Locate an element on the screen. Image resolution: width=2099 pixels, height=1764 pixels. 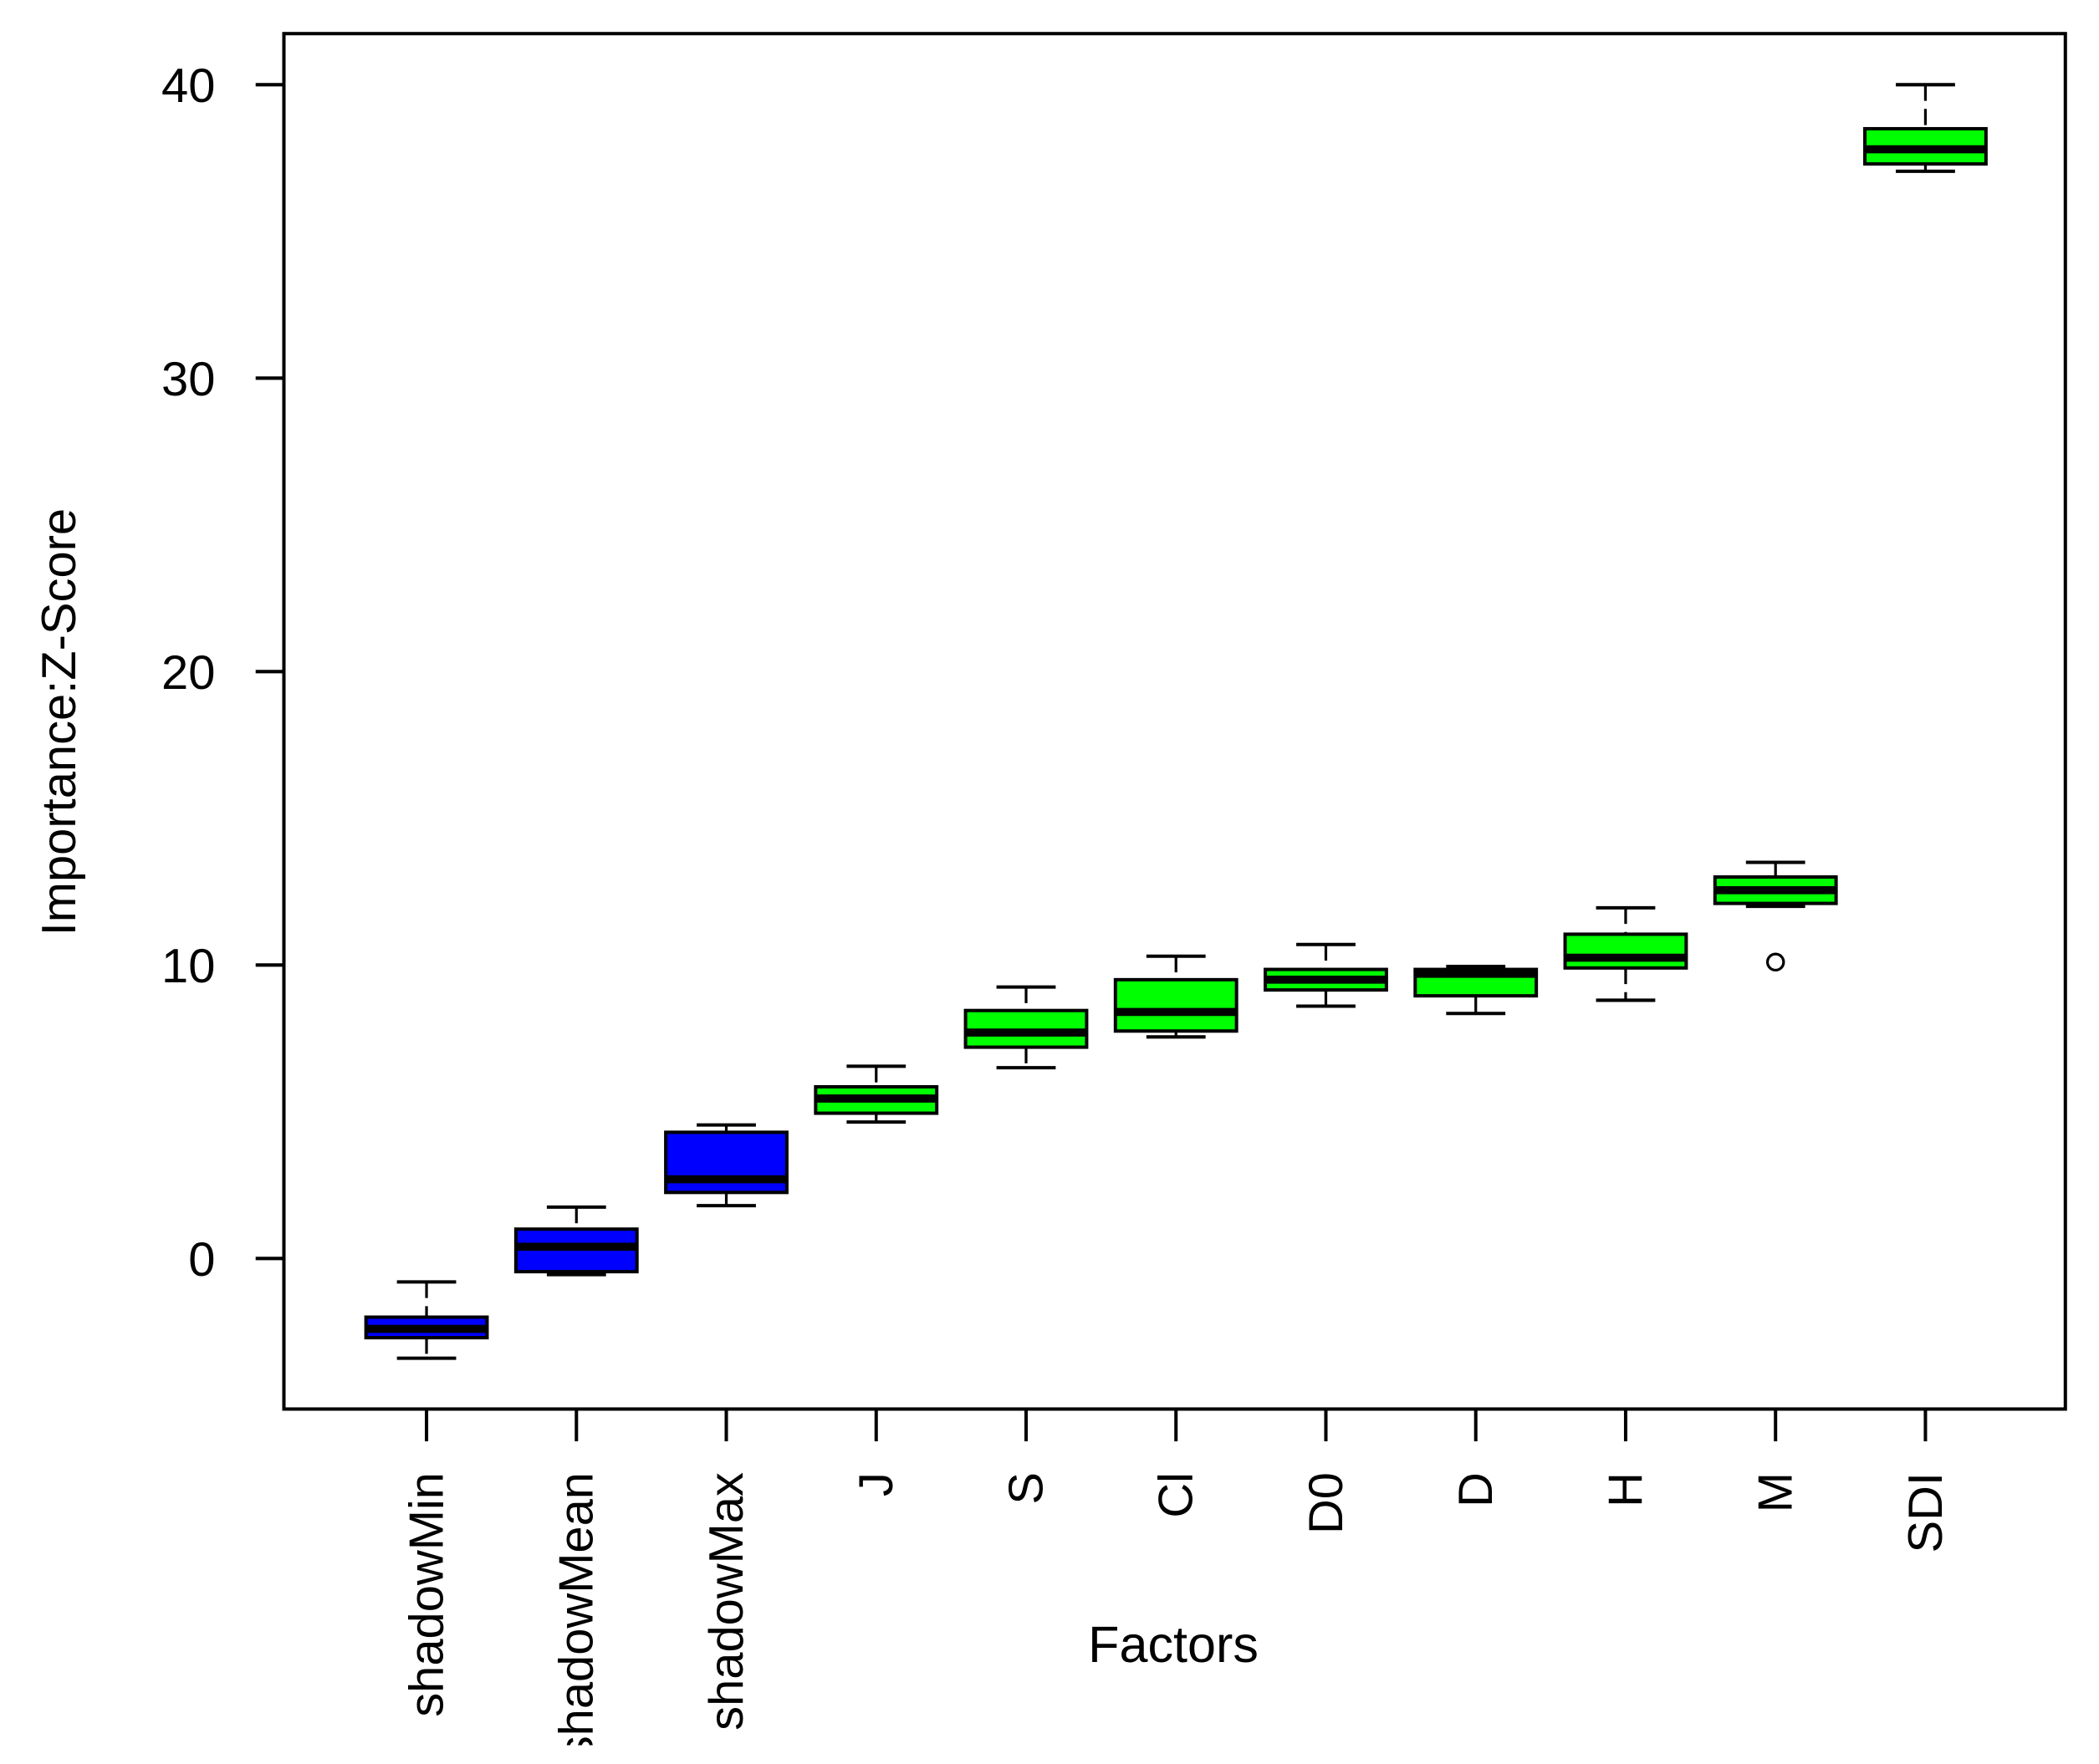
box-shadowMin is located at coordinates (426, 1320).